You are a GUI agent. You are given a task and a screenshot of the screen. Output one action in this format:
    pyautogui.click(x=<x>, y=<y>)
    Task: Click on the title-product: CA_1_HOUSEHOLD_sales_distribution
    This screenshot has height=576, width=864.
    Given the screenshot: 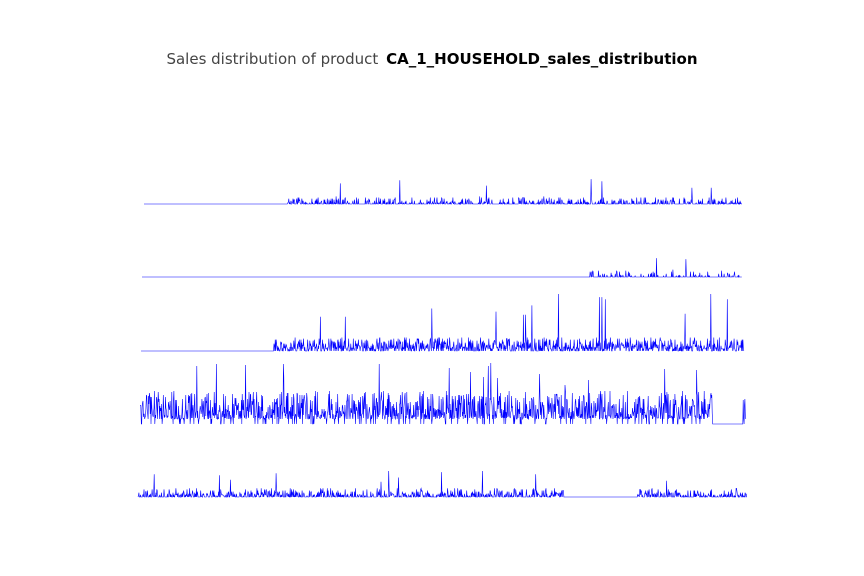 What is the action you would take?
    pyautogui.click(x=542, y=59)
    